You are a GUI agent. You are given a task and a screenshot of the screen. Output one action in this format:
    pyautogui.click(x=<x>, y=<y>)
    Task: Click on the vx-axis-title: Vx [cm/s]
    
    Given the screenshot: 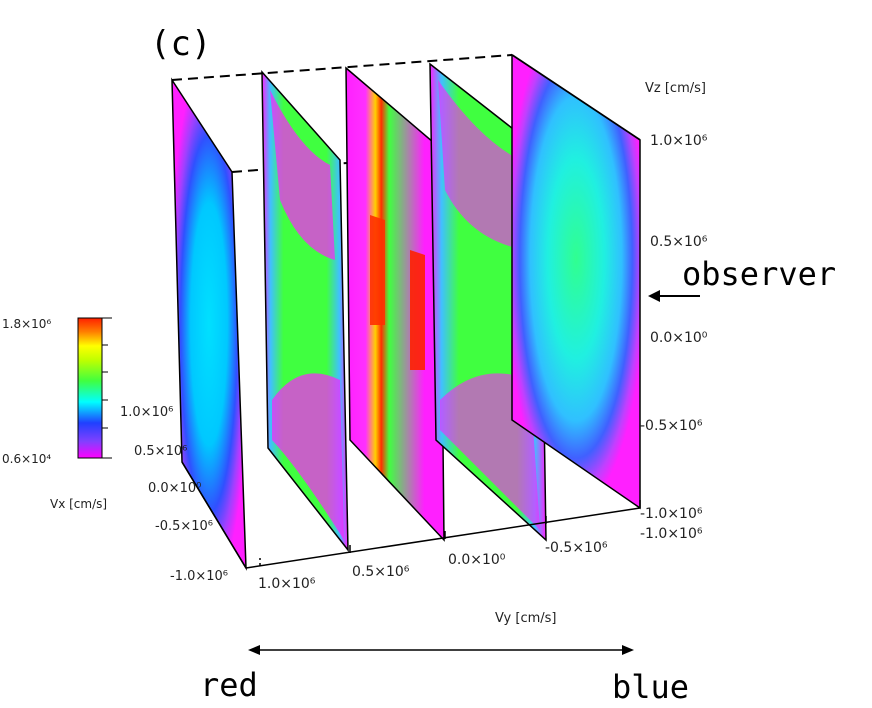 What is the action you would take?
    pyautogui.click(x=78, y=504)
    